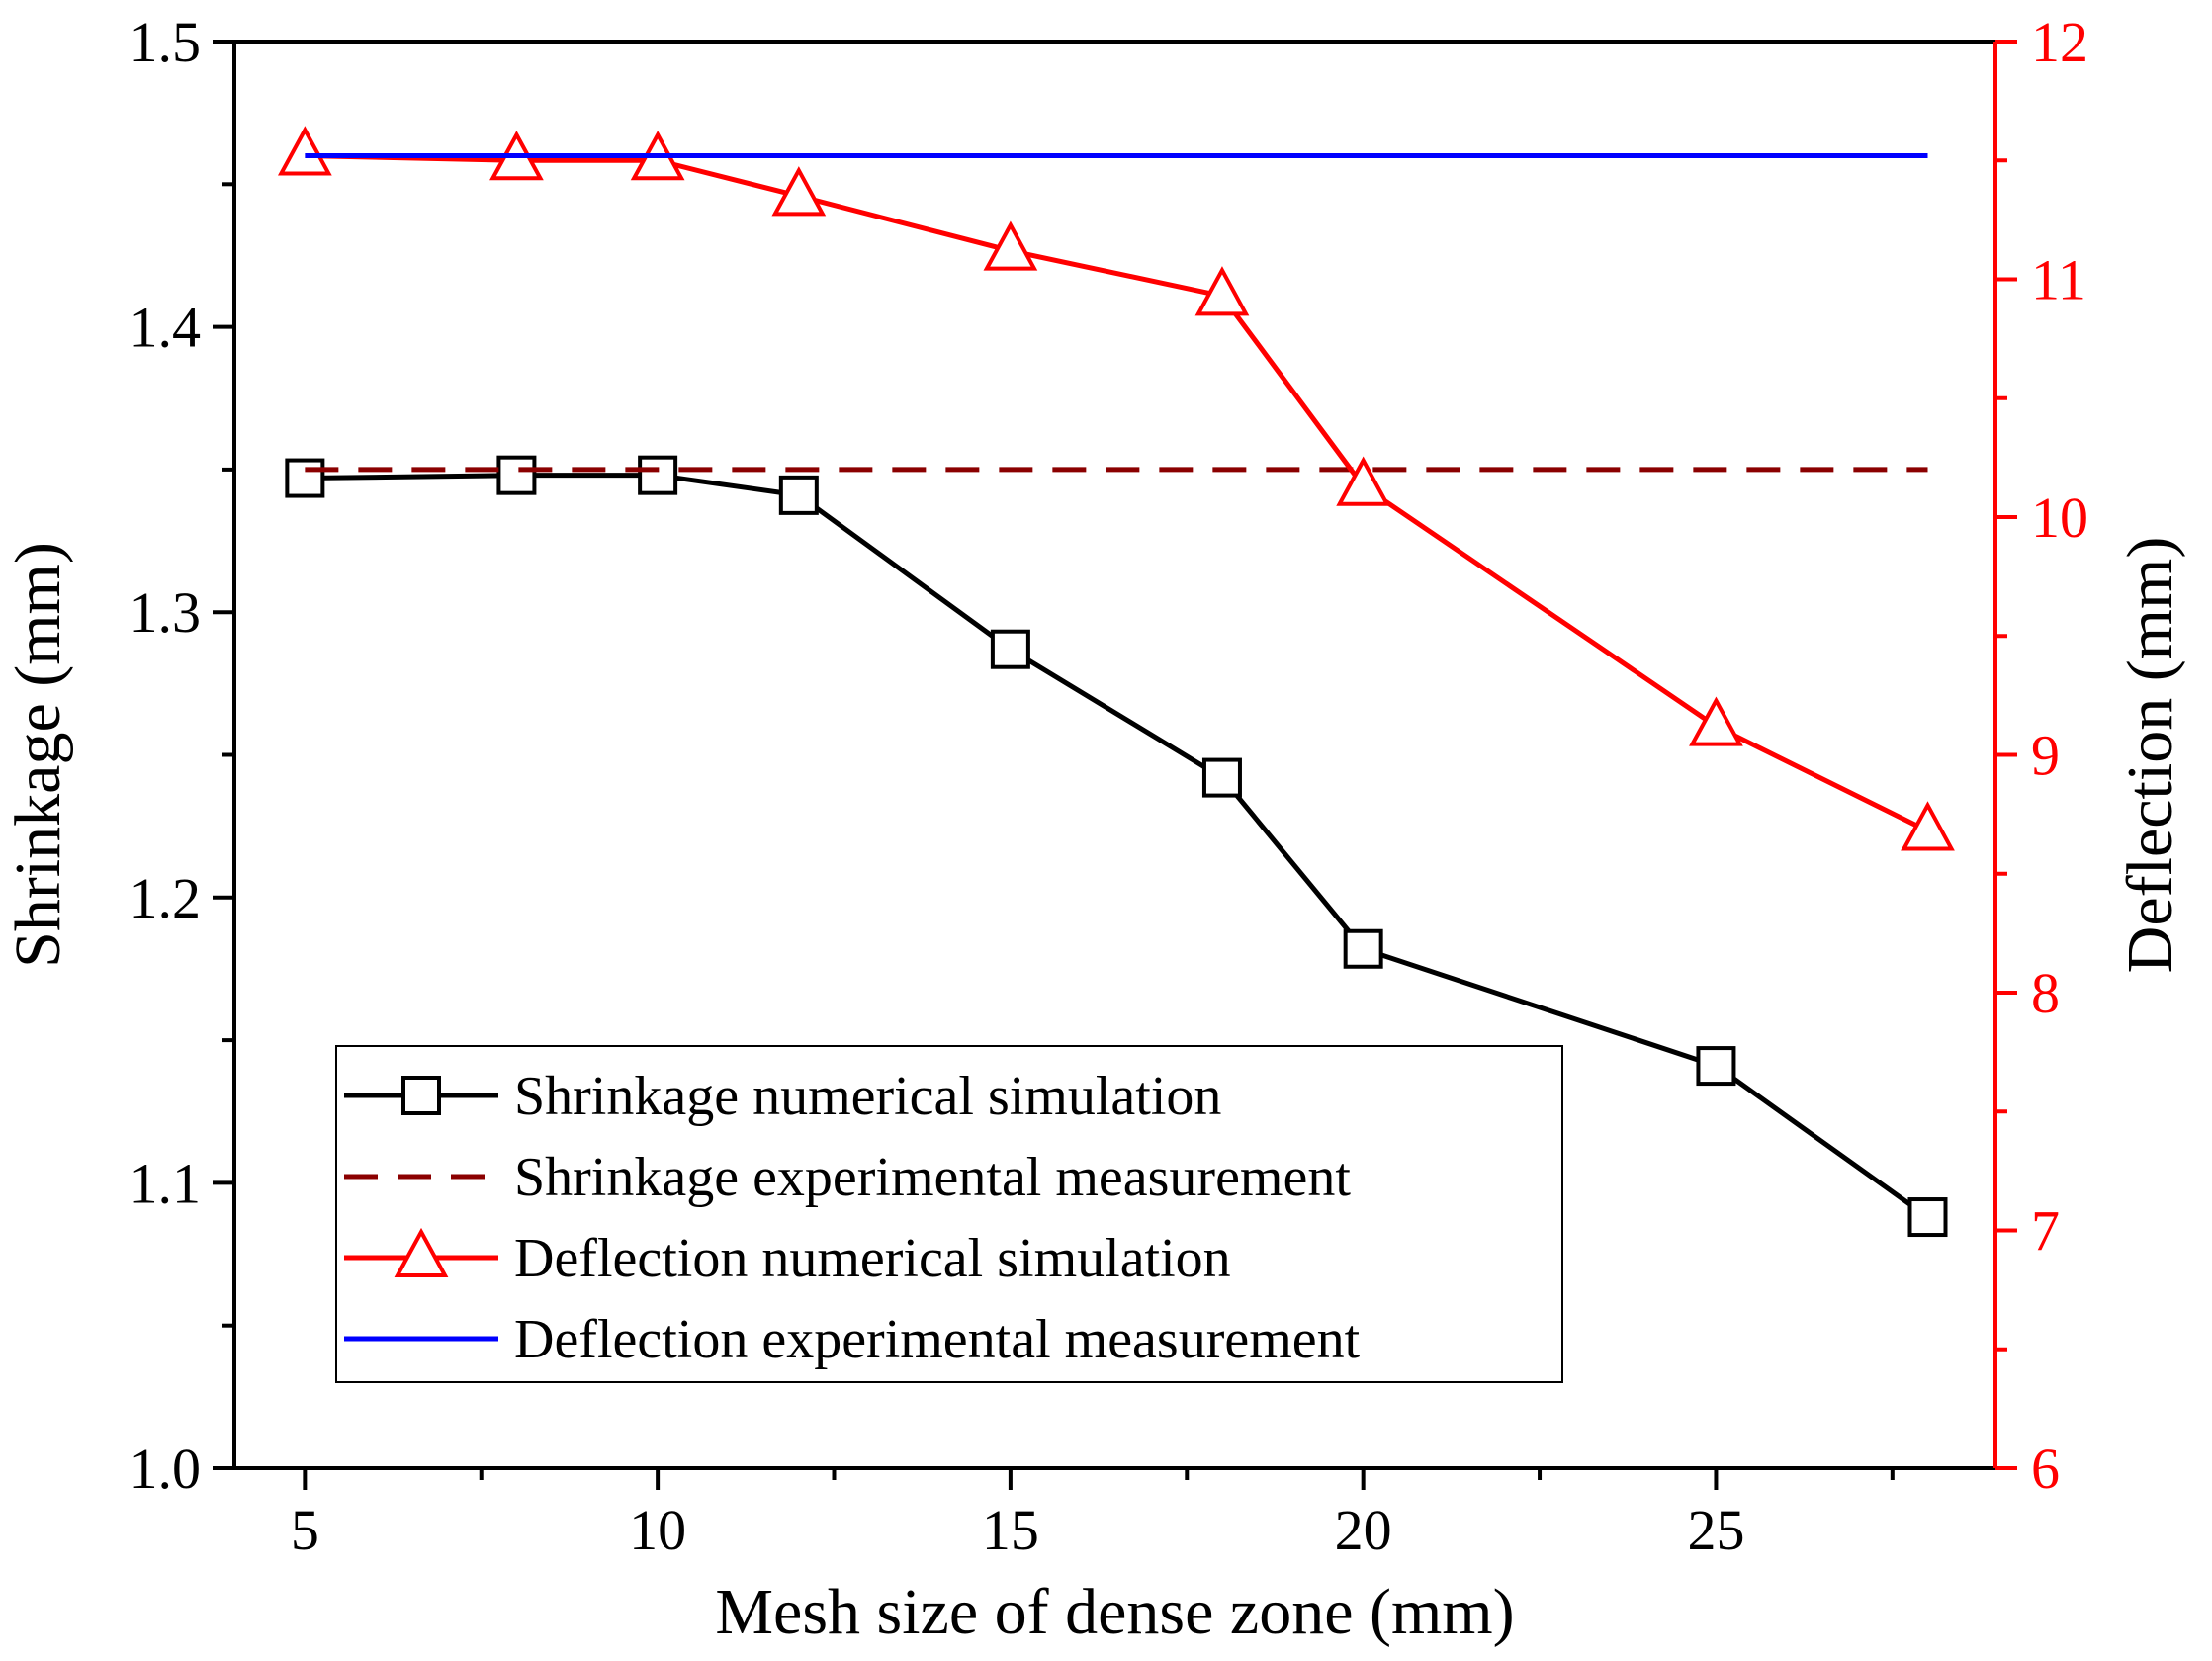 The image size is (2212, 1661). I want to click on x-tick-label-10: 10, so click(657, 1530).